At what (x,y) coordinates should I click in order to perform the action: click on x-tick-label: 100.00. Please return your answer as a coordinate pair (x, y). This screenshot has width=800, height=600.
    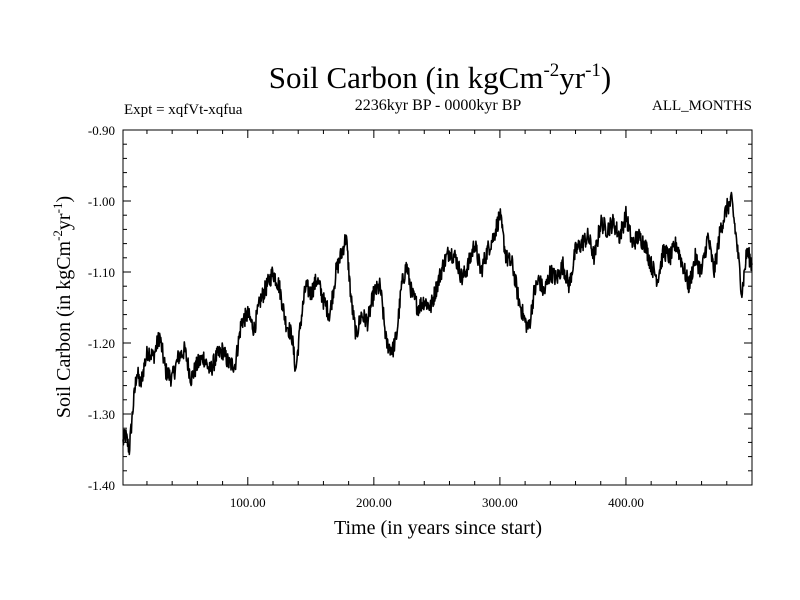
    Looking at the image, I should click on (248, 502).